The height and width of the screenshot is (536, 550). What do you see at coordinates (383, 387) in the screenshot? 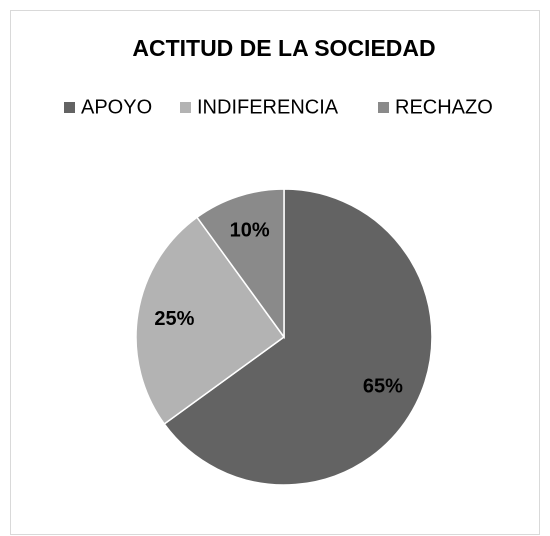
I see `data-label: 65%` at bounding box center [383, 387].